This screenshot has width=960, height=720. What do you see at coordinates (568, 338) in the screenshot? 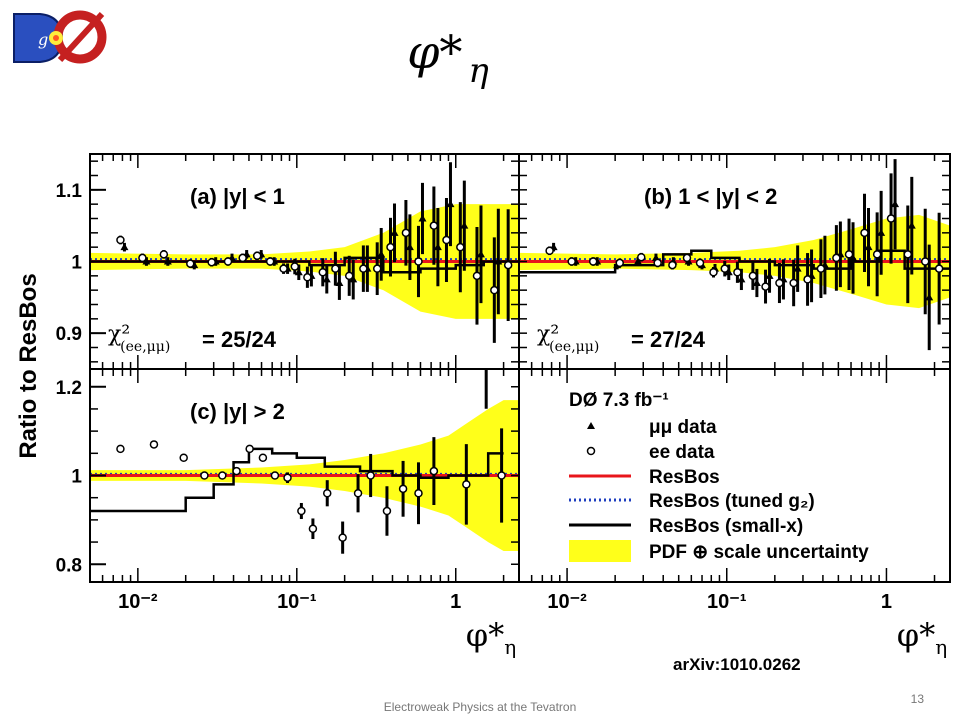
I see `chi2-label: χ²(ee,μμ)` at bounding box center [568, 338].